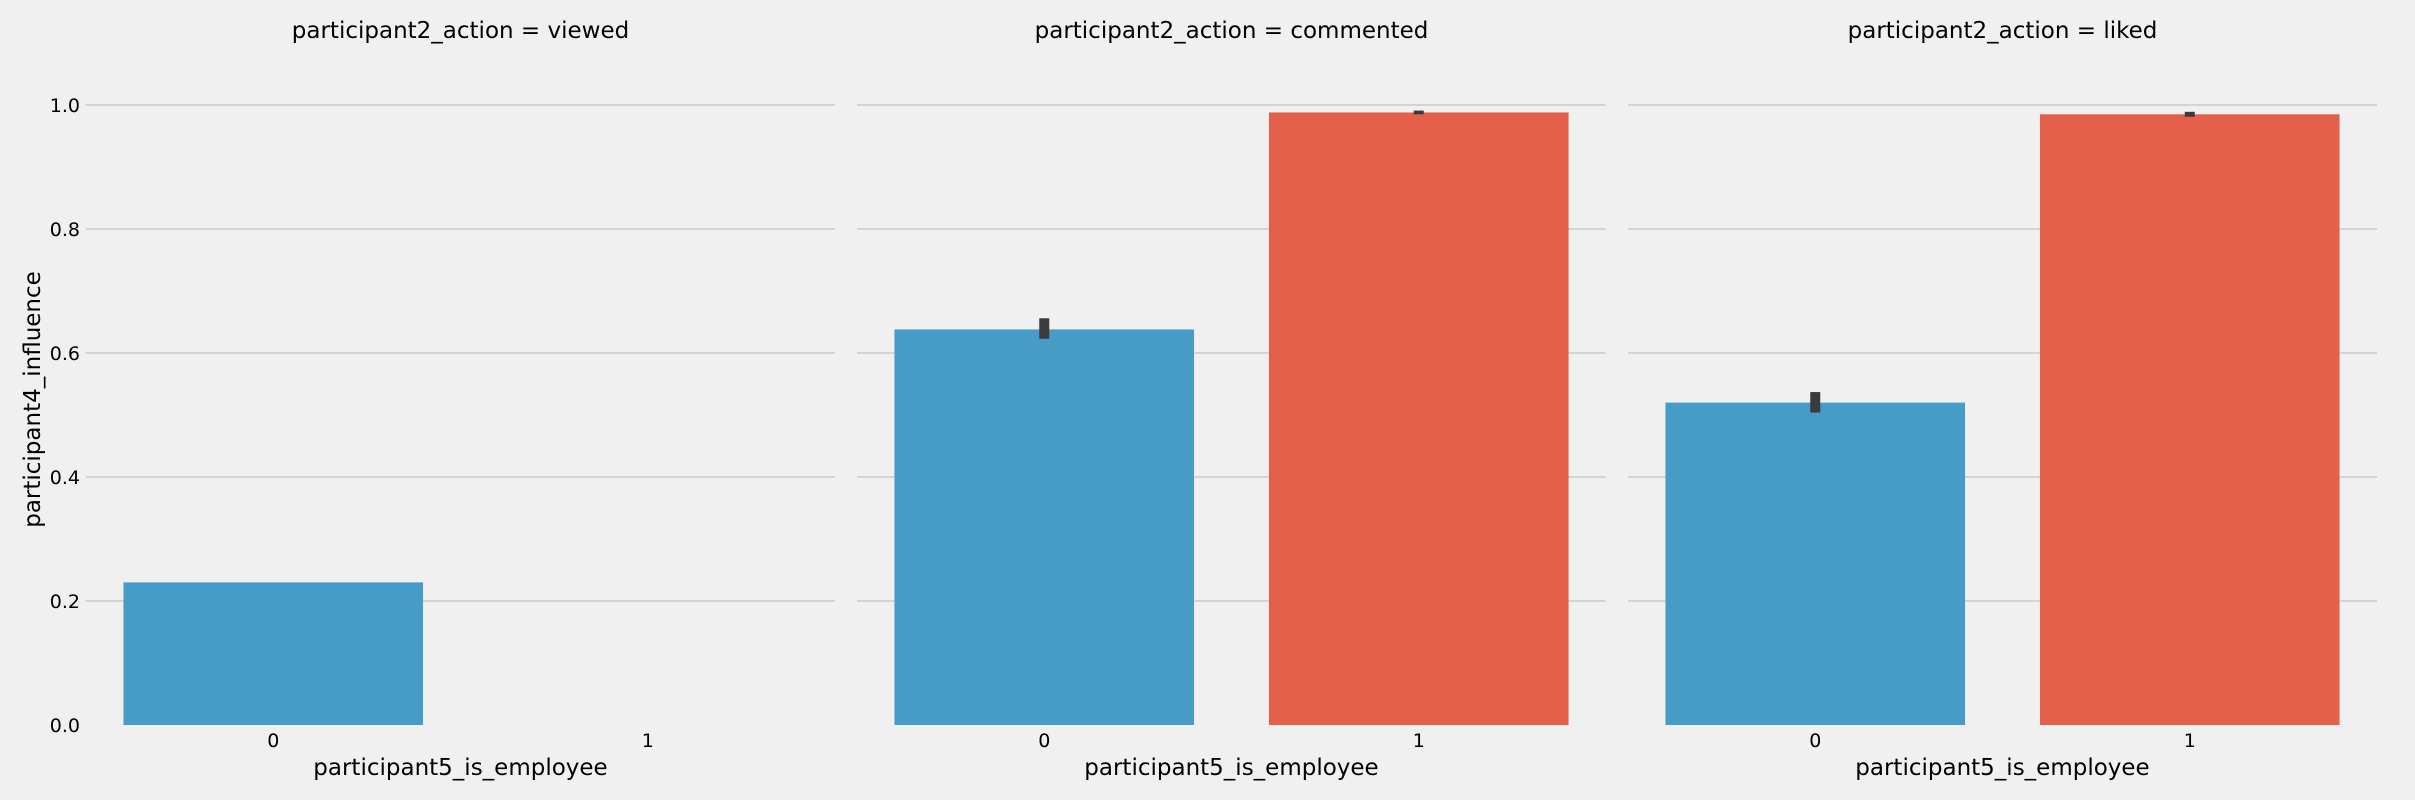  I want to click on y-tick-label: 0.0, so click(65, 726).